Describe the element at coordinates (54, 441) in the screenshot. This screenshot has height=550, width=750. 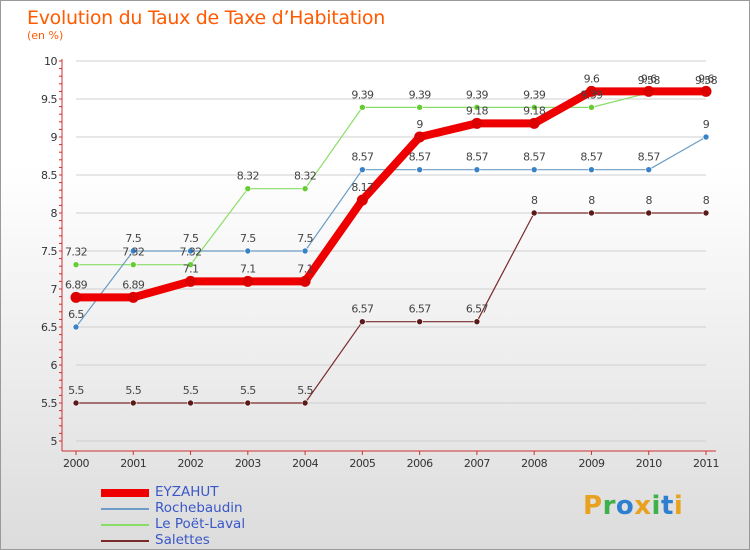
I see `y-tick-label: 5` at that location.